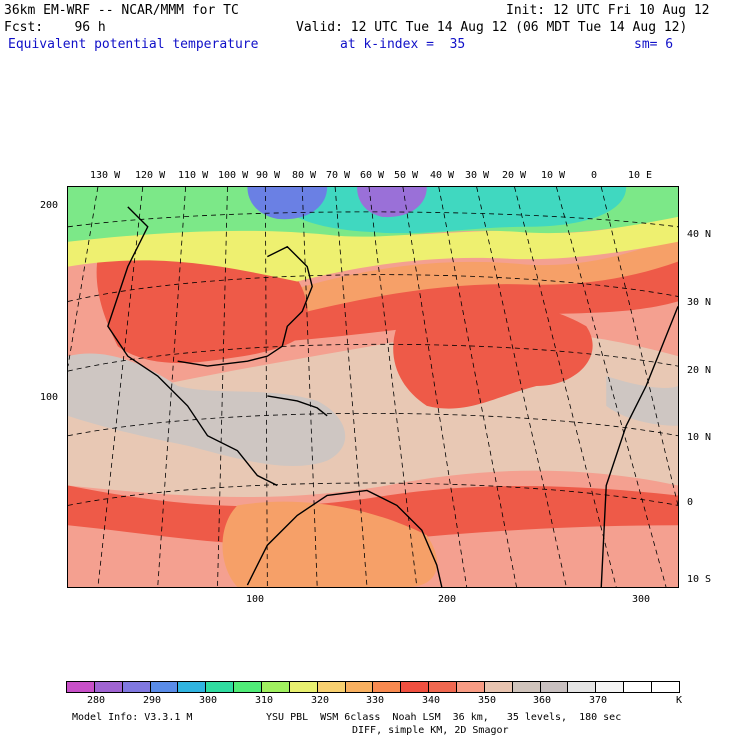 The image size is (740, 740). Describe the element at coordinates (514, 175) in the screenshot. I see `lon-label: 20 W` at that location.